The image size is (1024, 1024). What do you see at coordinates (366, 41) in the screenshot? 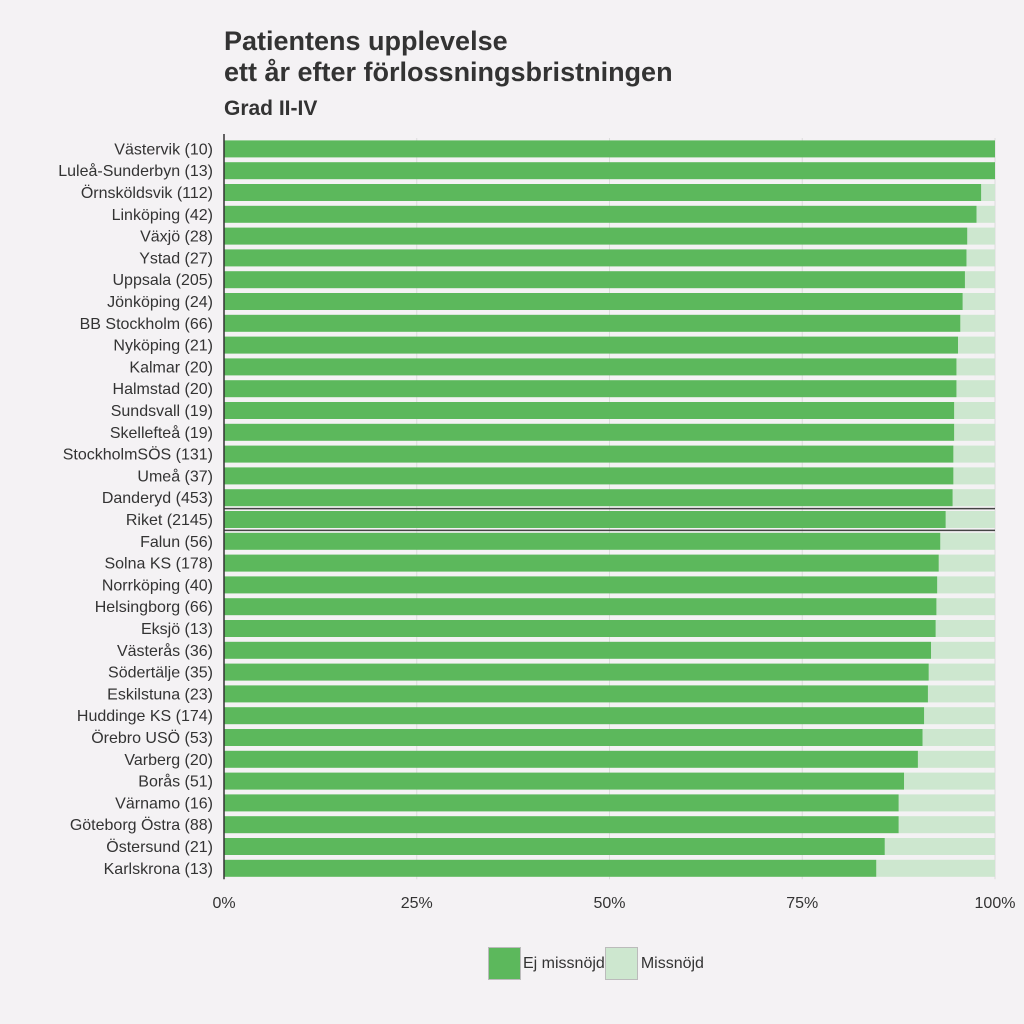
I see `chart-title-line-1: Patientens upplevelse` at bounding box center [366, 41].